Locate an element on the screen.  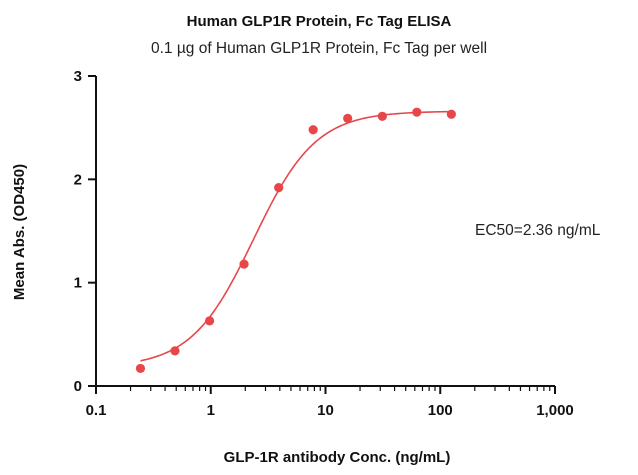
x-tick-label: 1 is located at coordinates (211, 410).